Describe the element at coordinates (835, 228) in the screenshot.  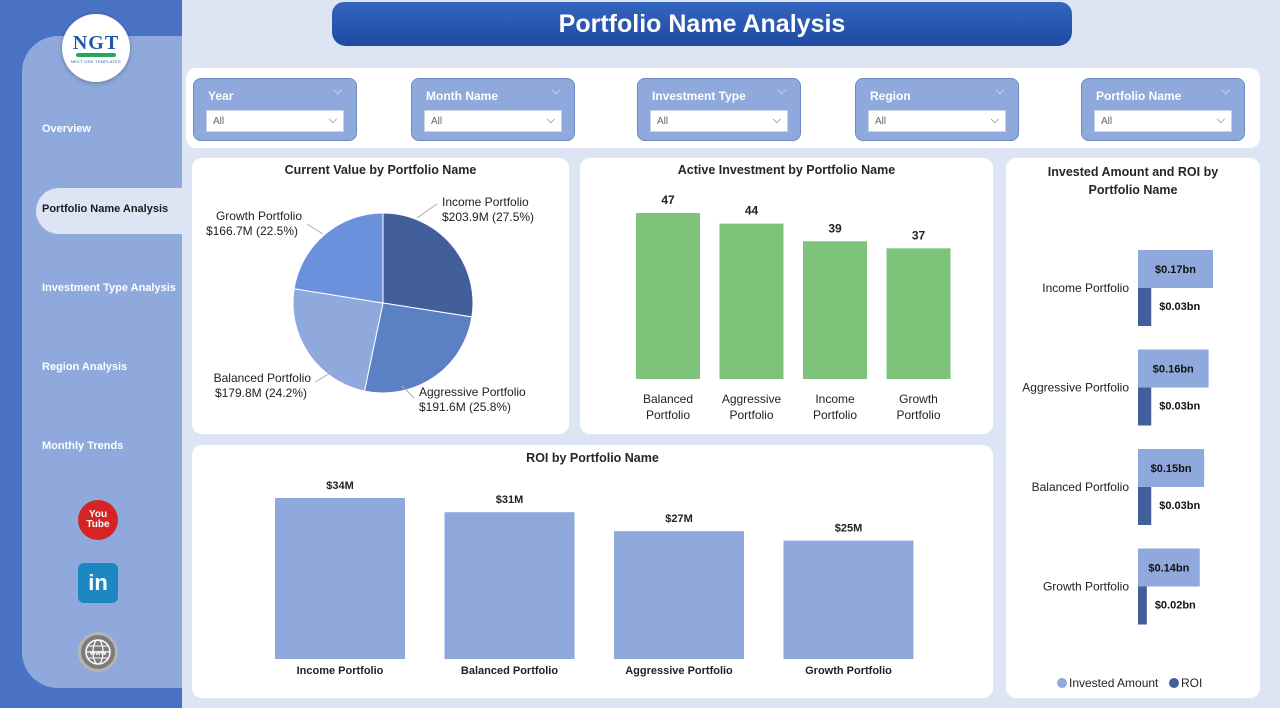
I see `bar-data-label: 39` at that location.